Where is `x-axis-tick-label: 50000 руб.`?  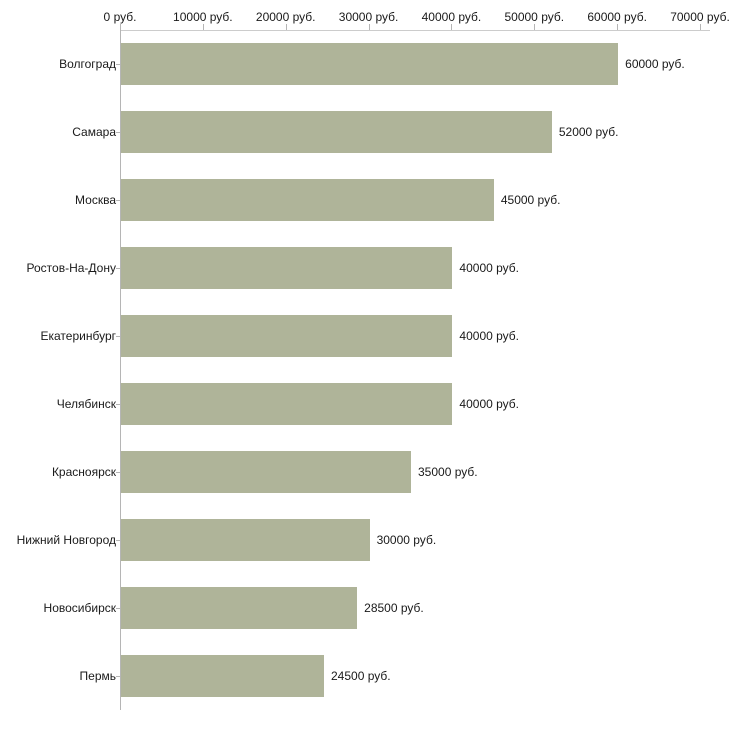 x-axis-tick-label: 50000 руб. is located at coordinates (534, 17).